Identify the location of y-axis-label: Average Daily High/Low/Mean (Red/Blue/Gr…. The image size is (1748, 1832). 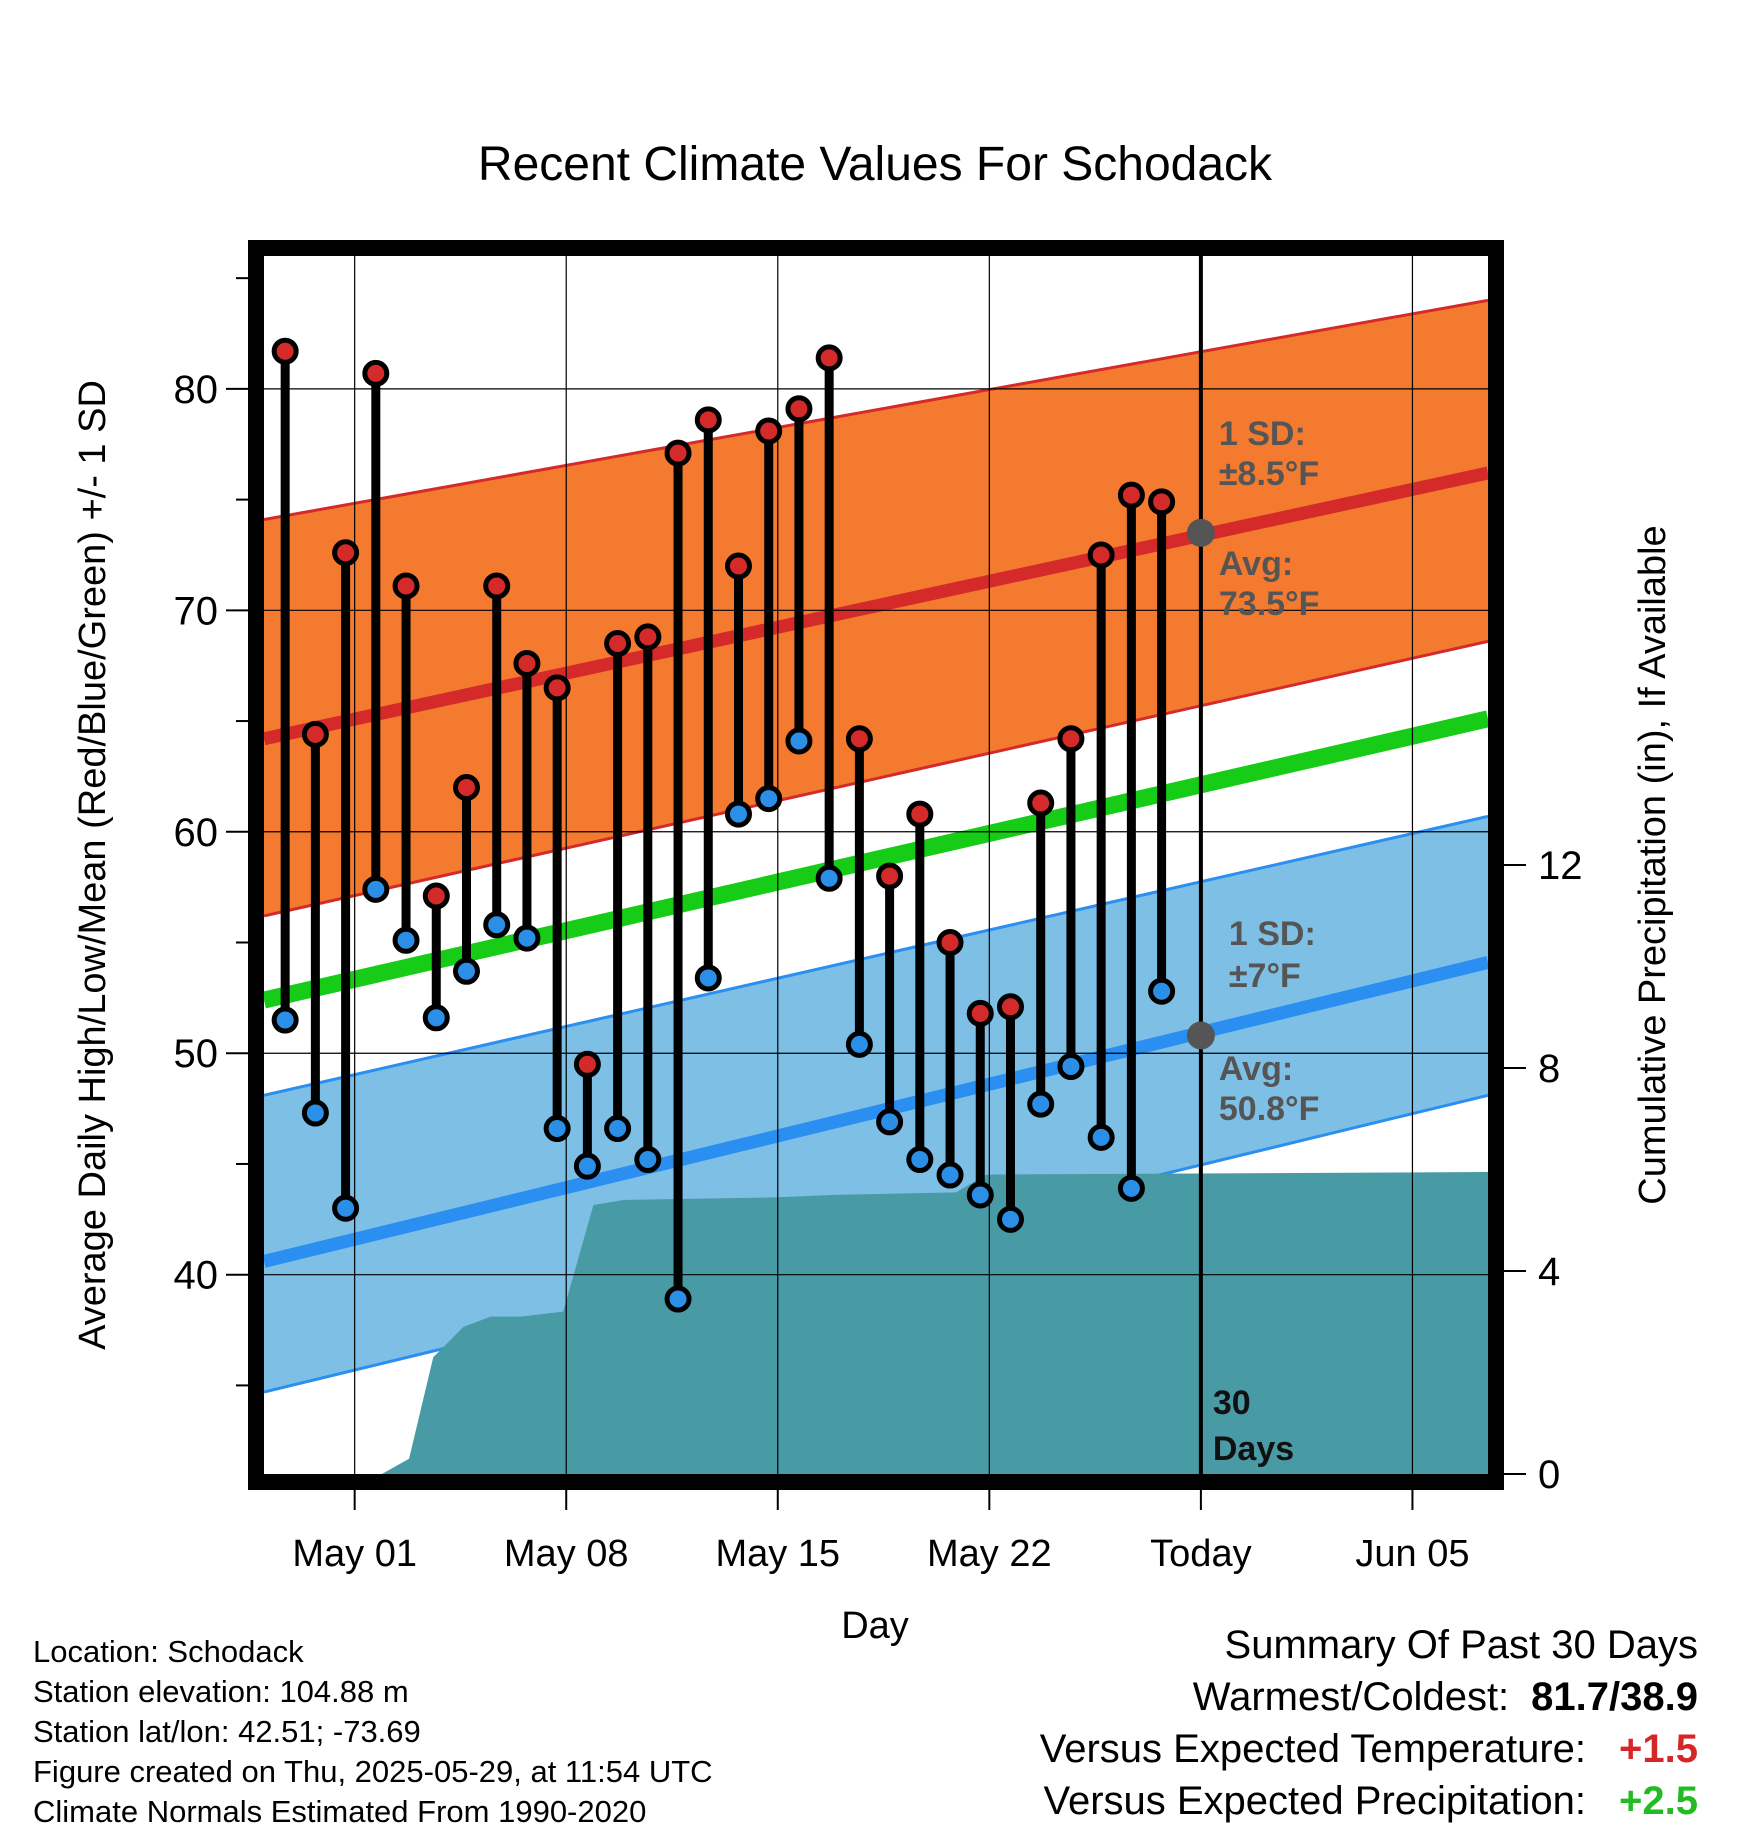
(93, 865).